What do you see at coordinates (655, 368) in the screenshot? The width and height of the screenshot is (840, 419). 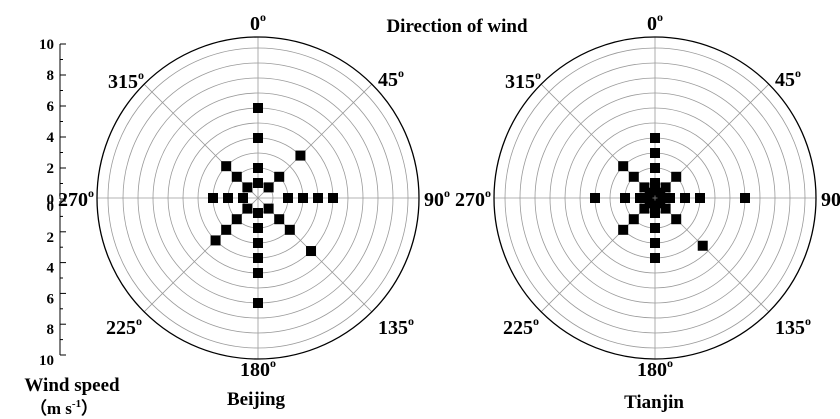 I see `tianjin-direction-label-180: 180o` at bounding box center [655, 368].